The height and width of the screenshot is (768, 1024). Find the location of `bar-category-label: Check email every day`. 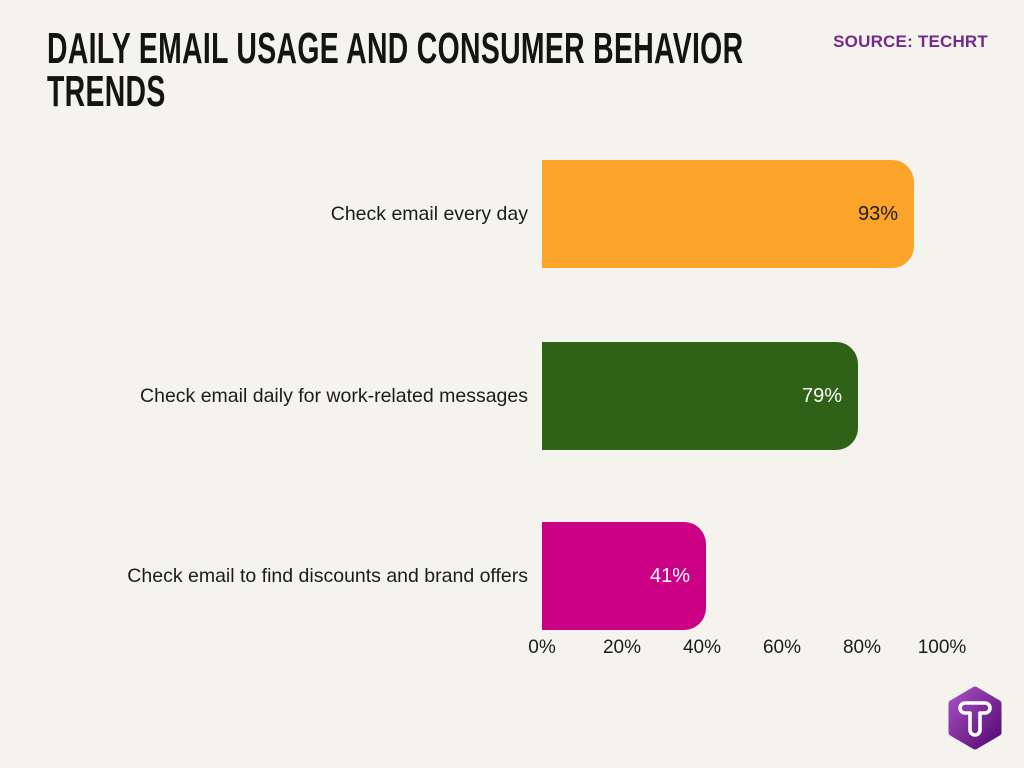

bar-category-label: Check email every day is located at coordinates (429, 214).